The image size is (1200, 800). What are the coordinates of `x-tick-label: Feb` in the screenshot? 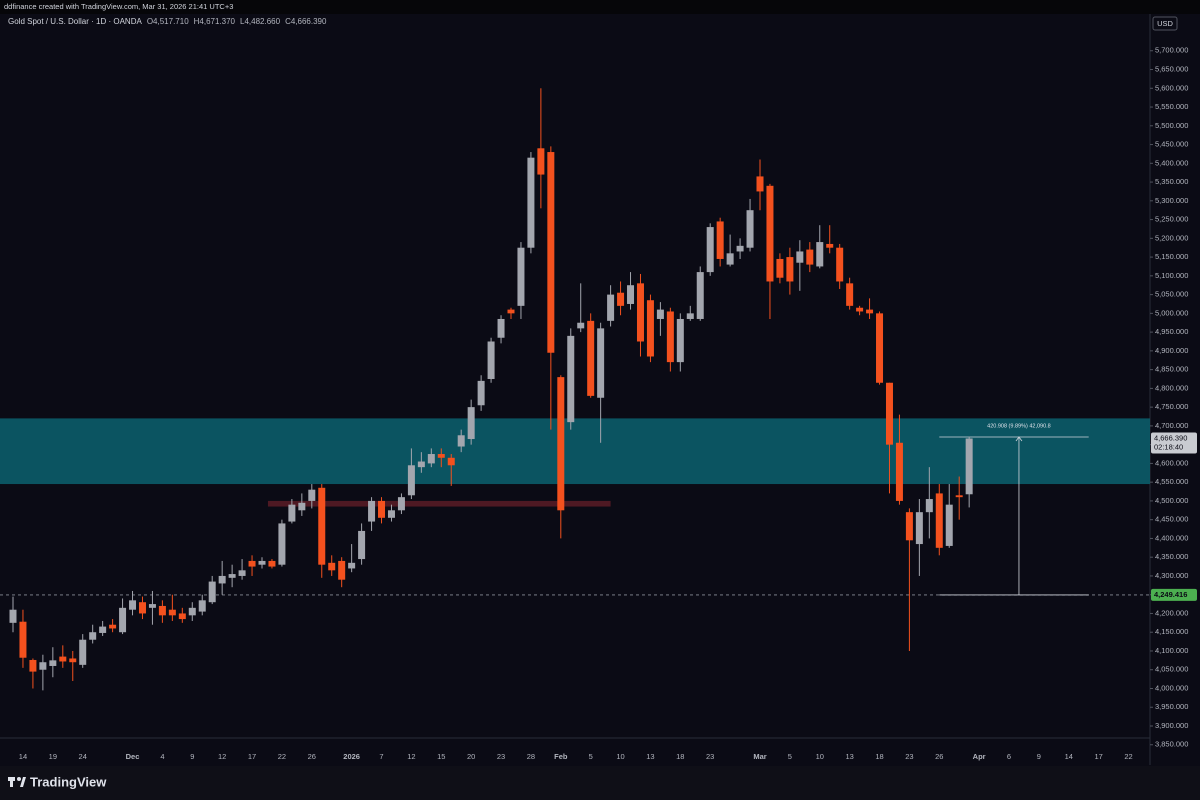 It's located at (561, 756).